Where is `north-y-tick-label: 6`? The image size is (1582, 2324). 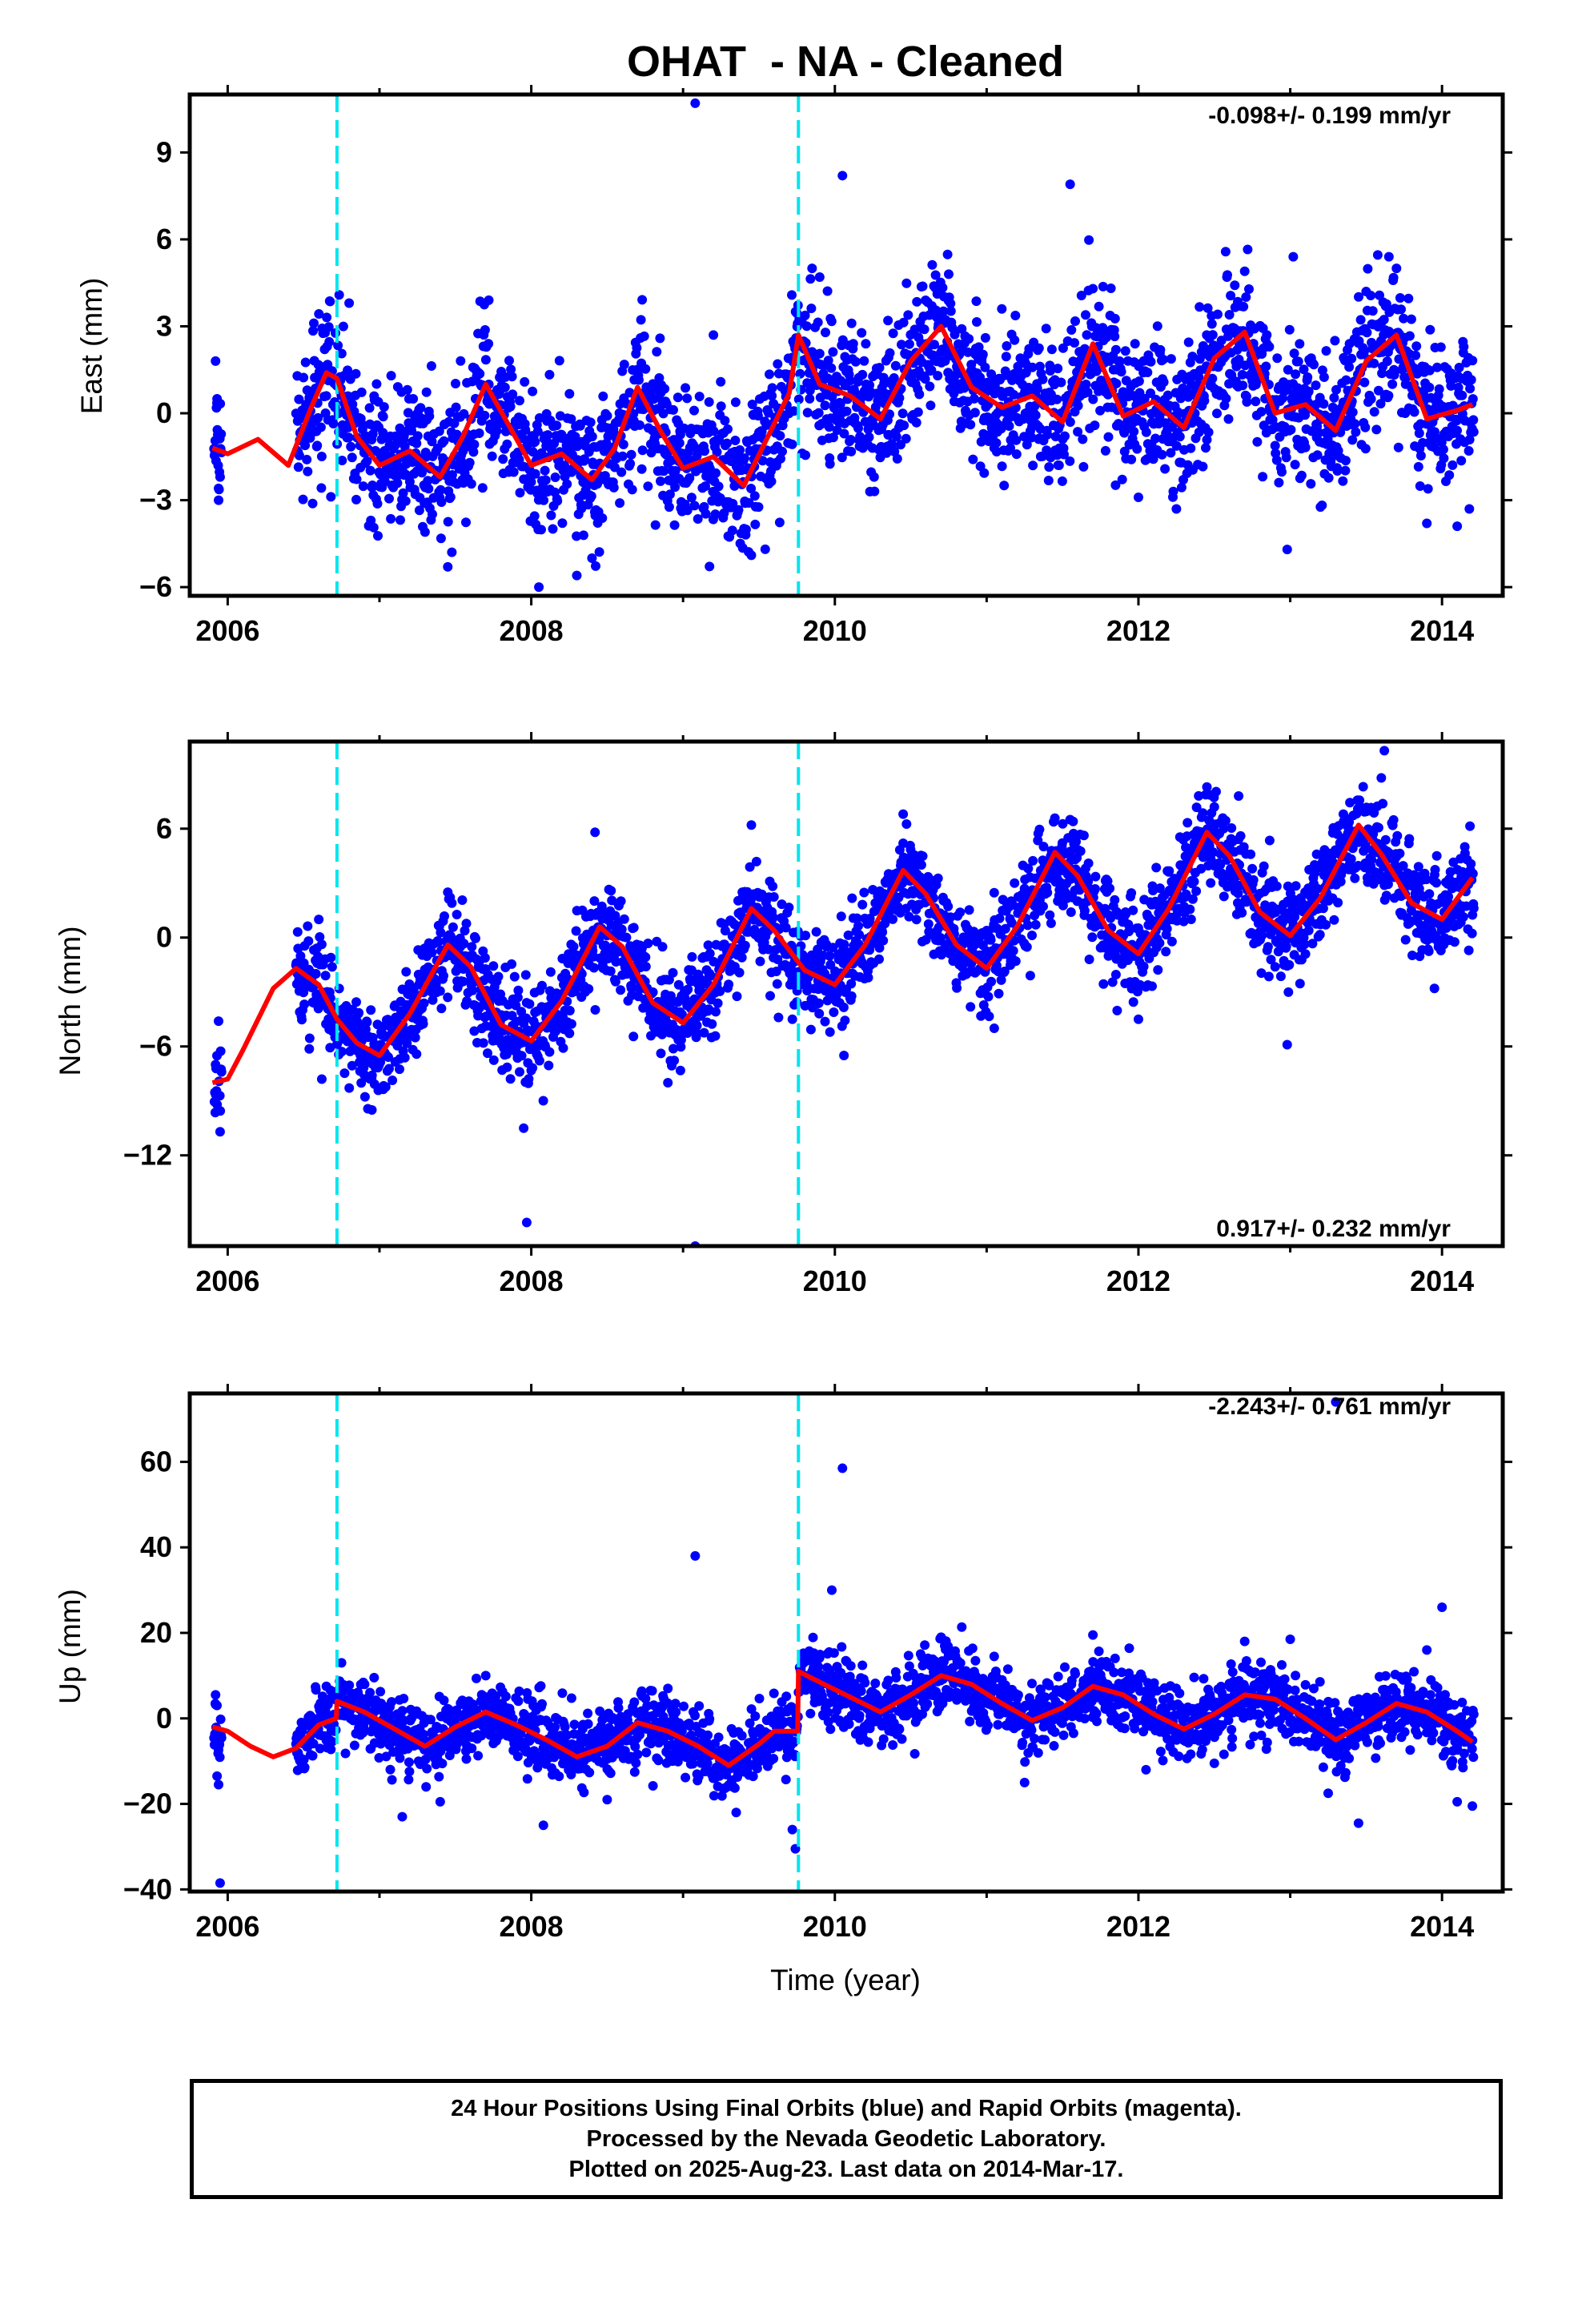 north-y-tick-label: 6 is located at coordinates (164, 828).